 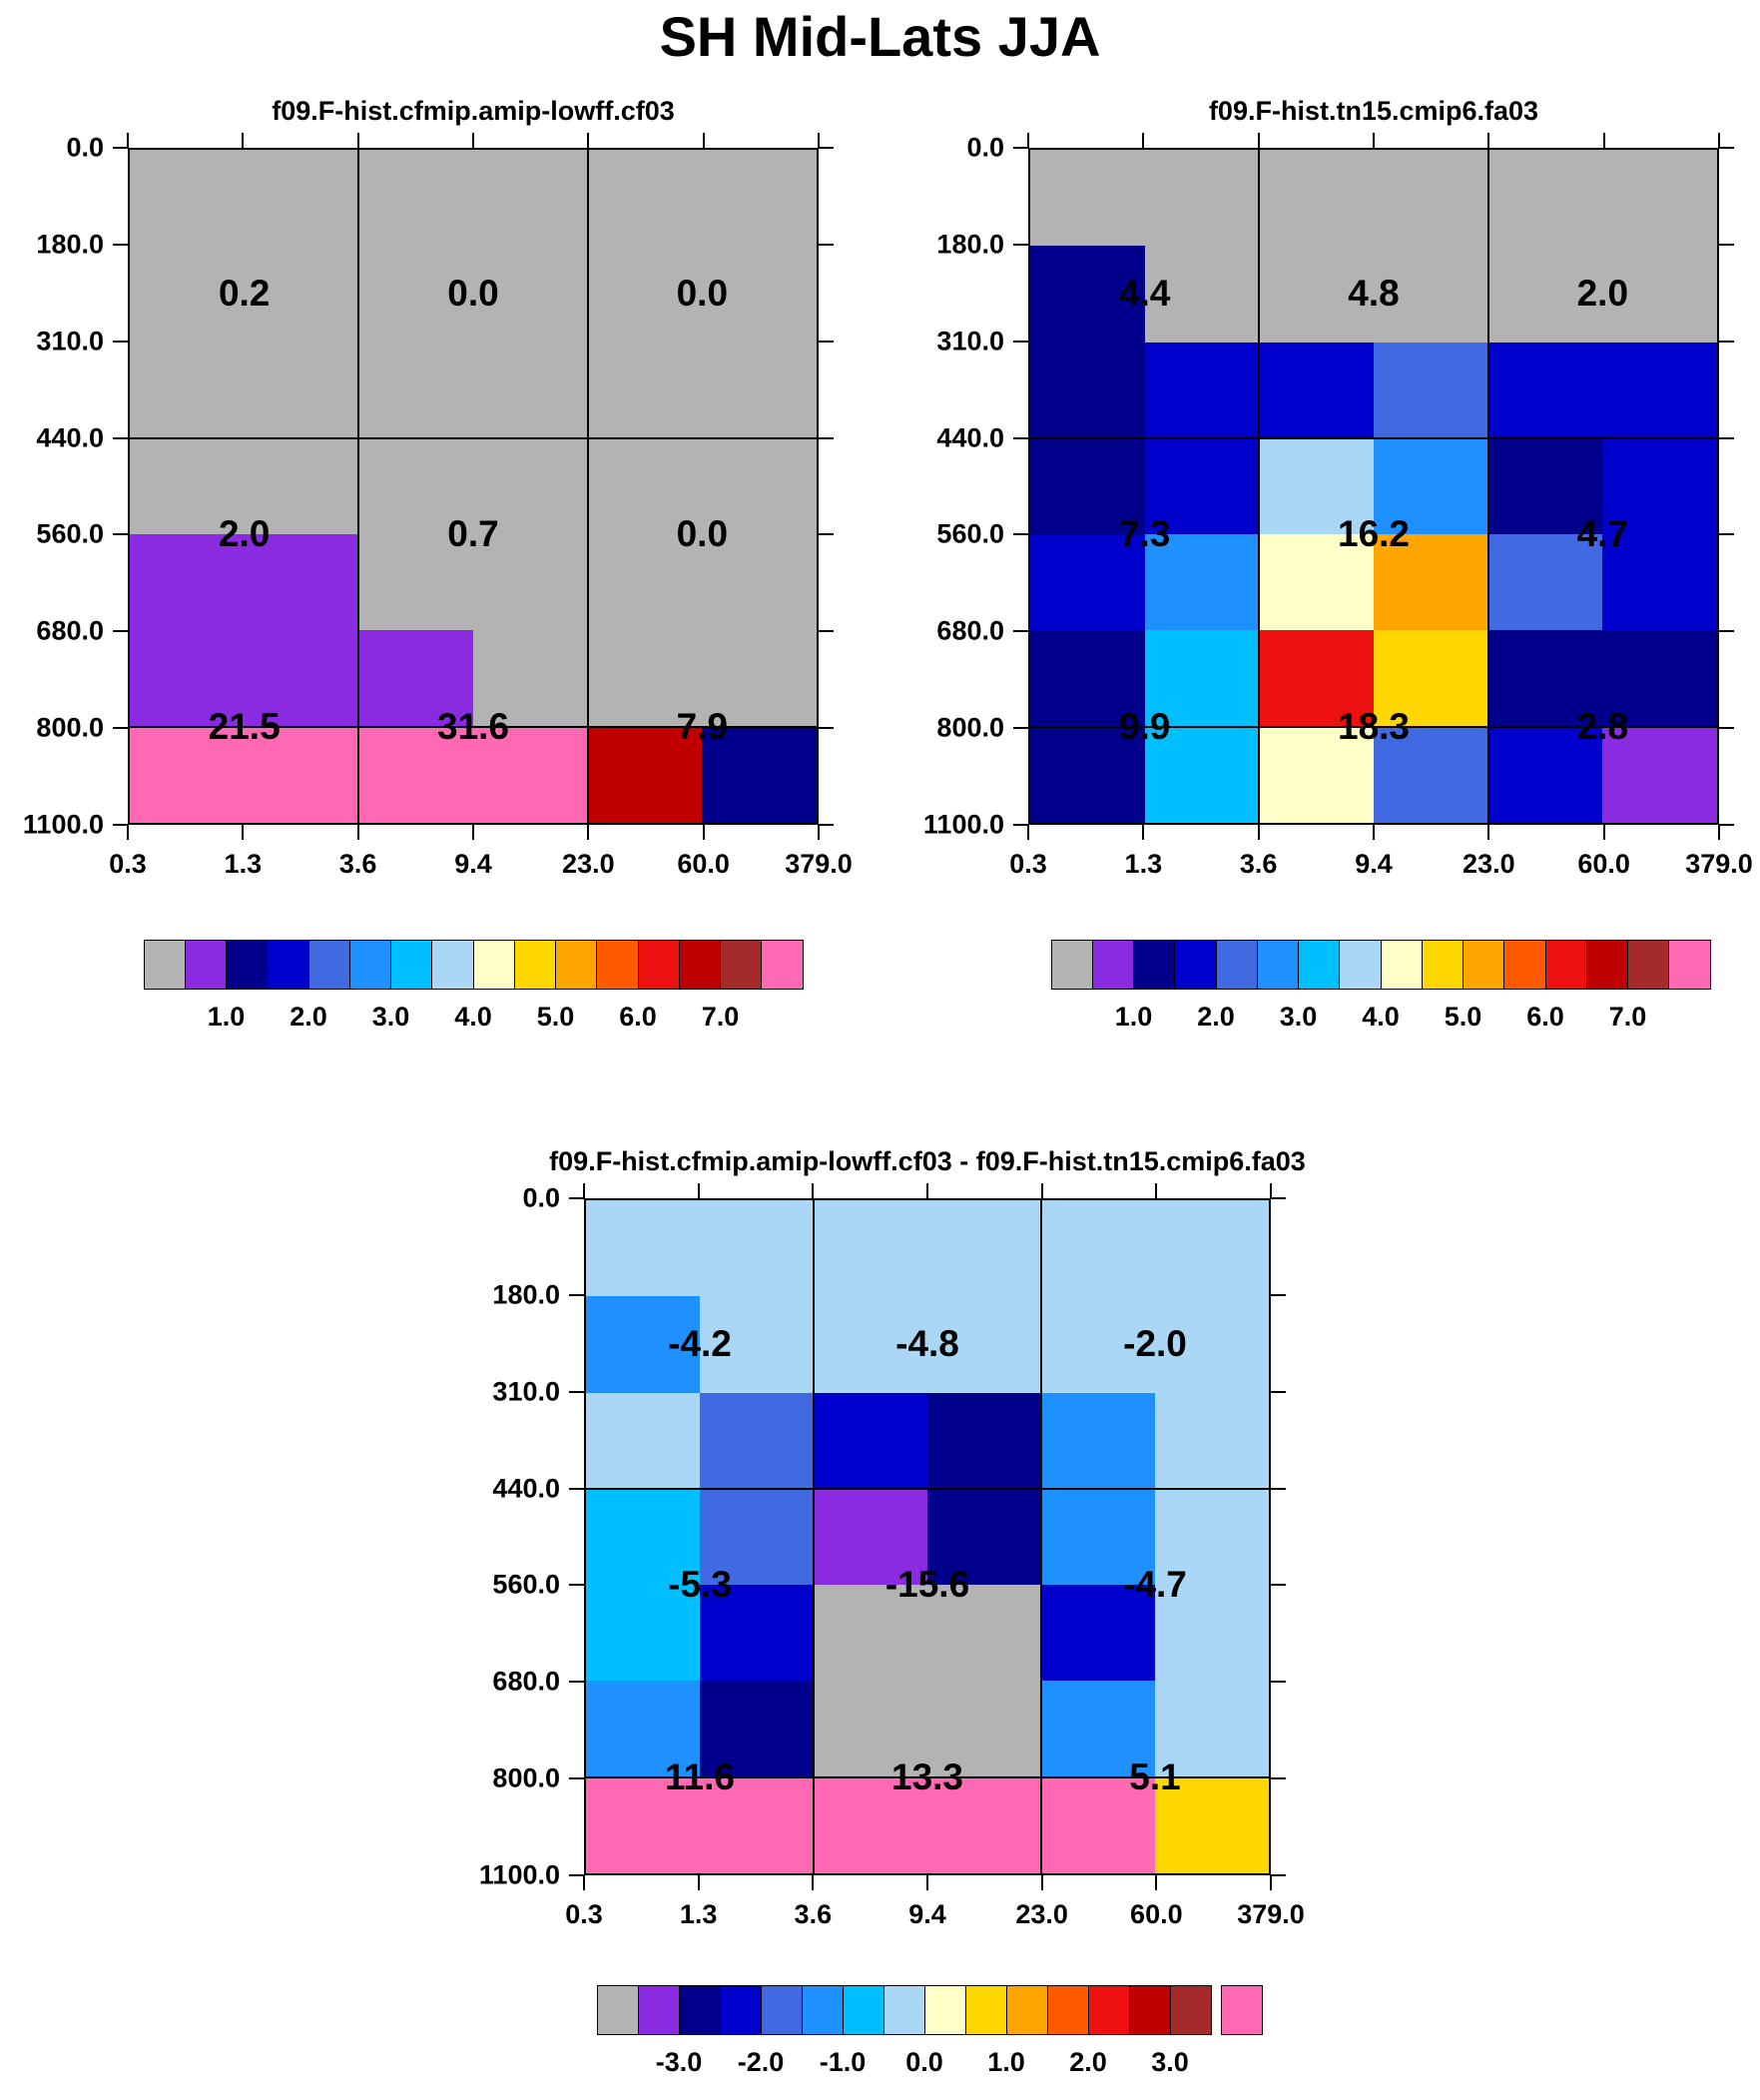 What do you see at coordinates (819, 864) in the screenshot?
I see `x-axis-label: 379.0` at bounding box center [819, 864].